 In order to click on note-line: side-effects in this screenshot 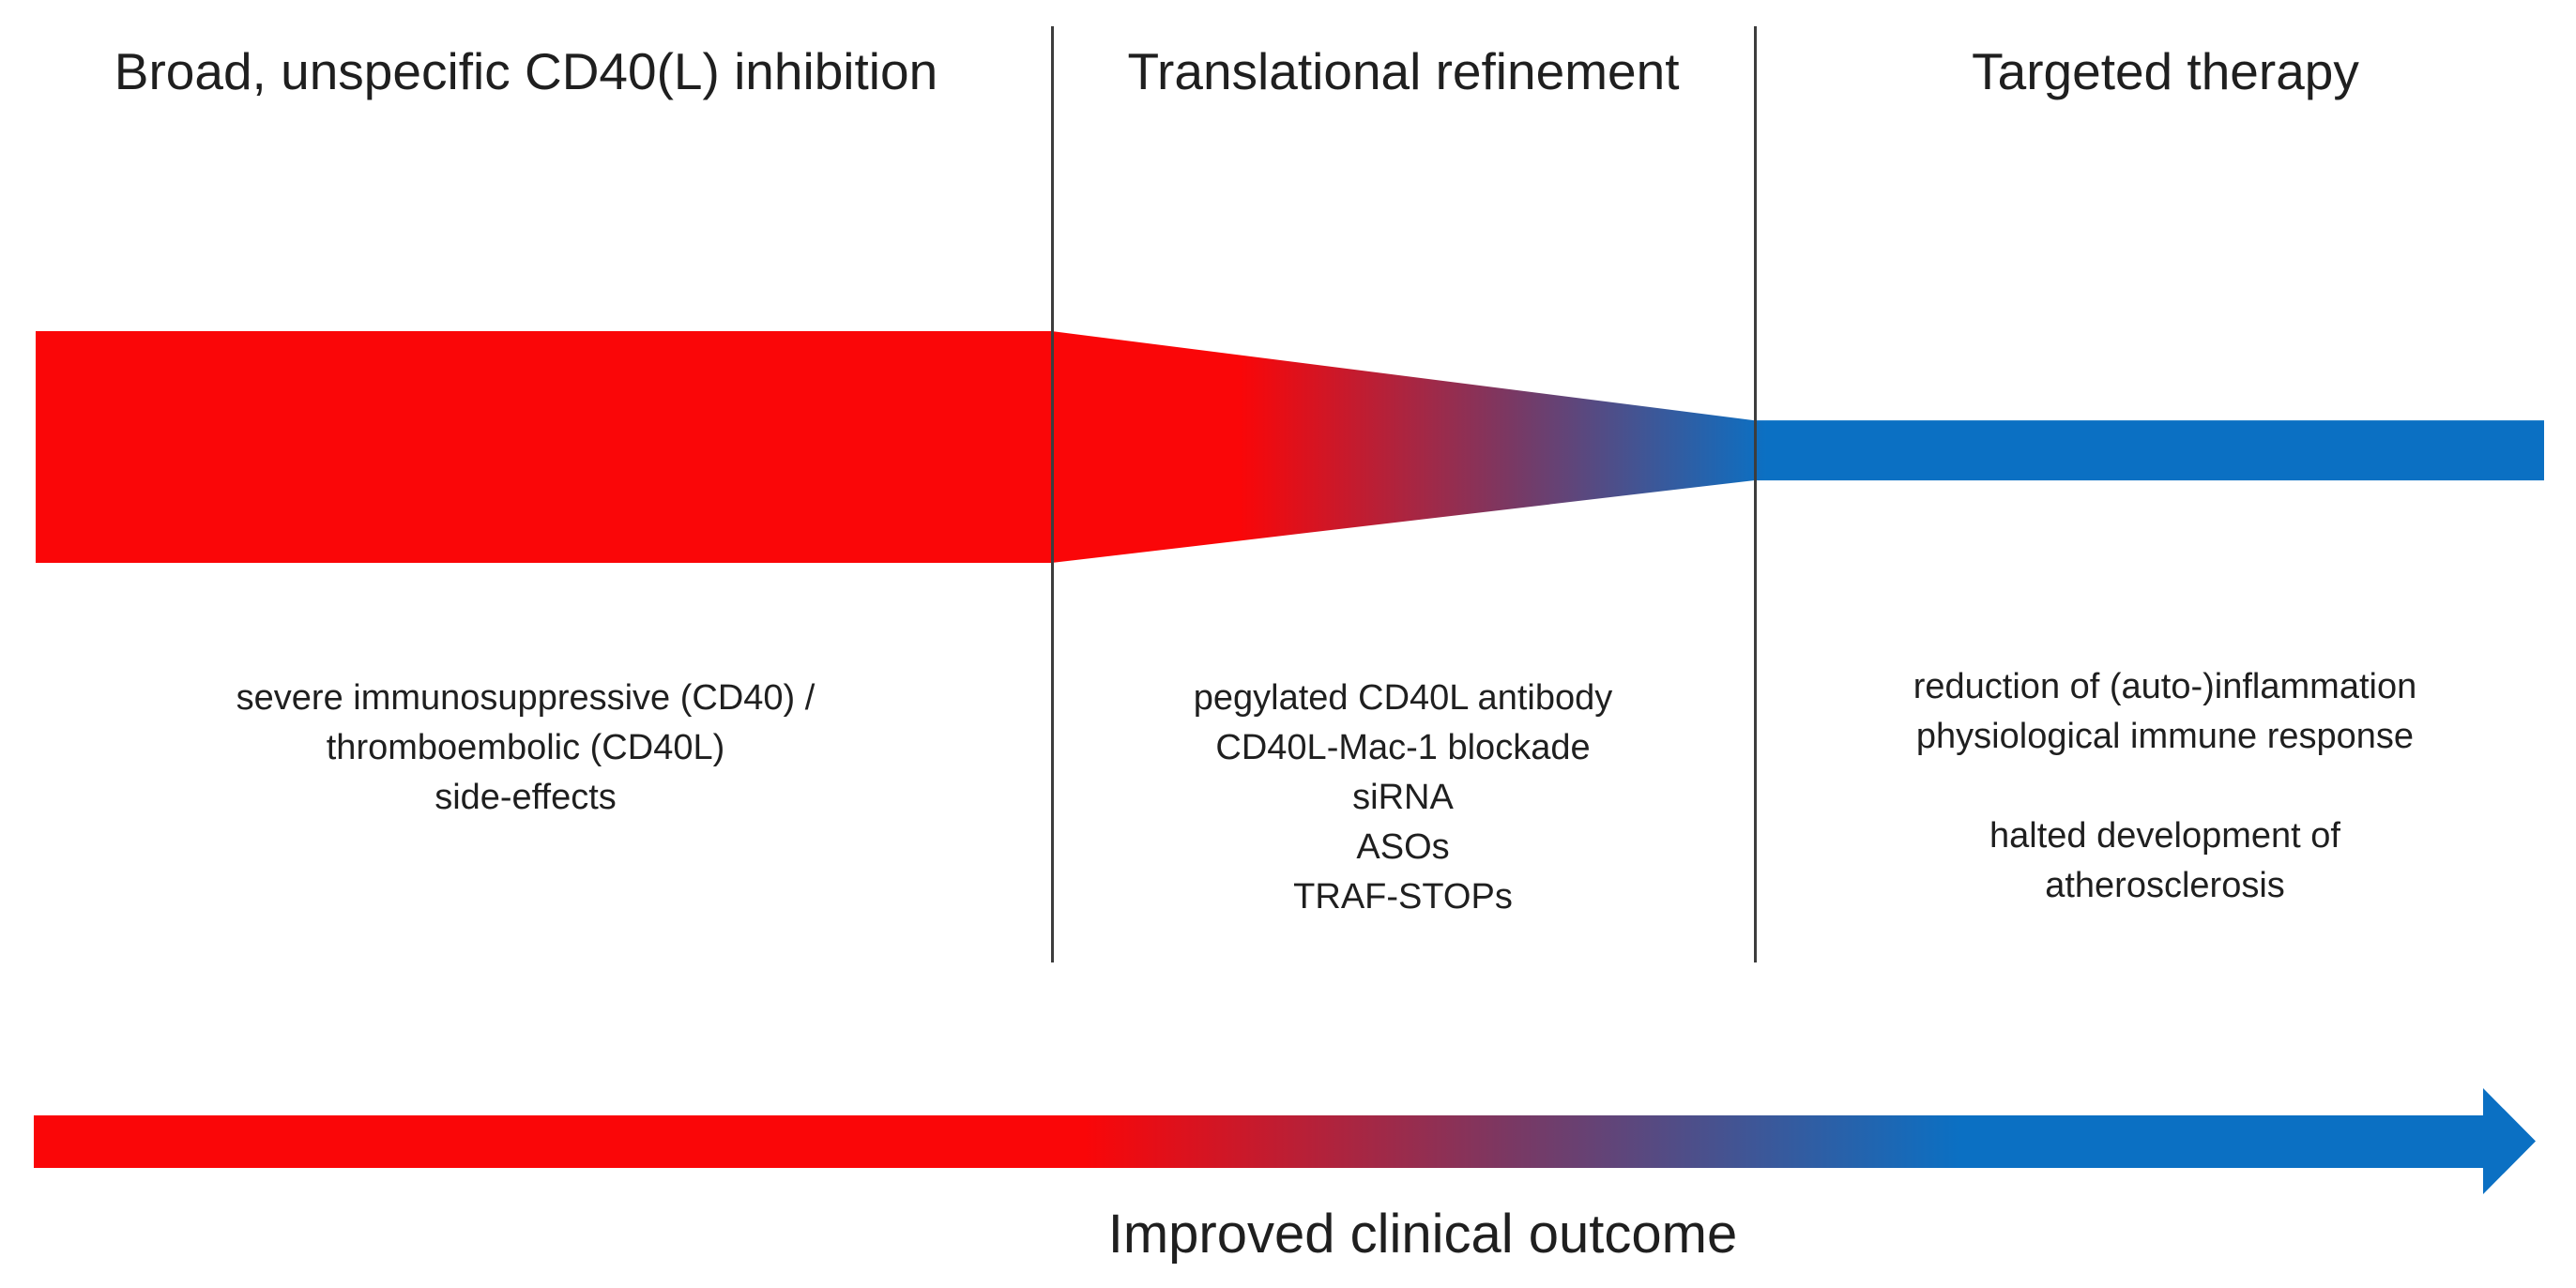, I will do `click(525, 798)`.